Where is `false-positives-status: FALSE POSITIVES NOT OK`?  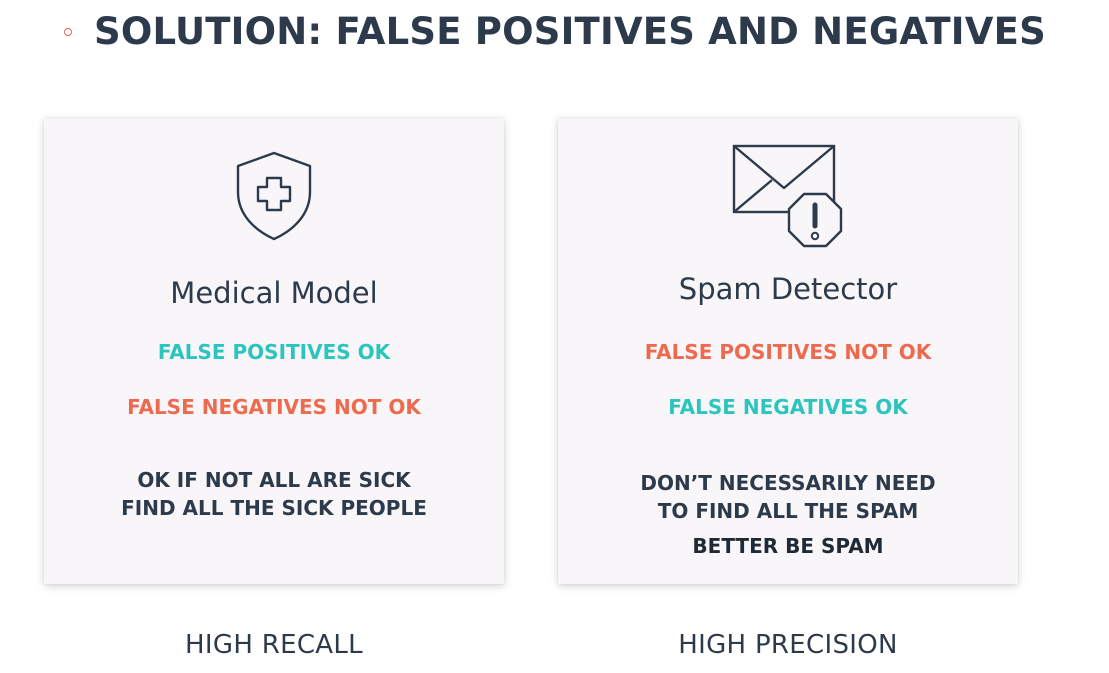
false-positives-status: FALSE POSITIVES NOT OK is located at coordinates (788, 352).